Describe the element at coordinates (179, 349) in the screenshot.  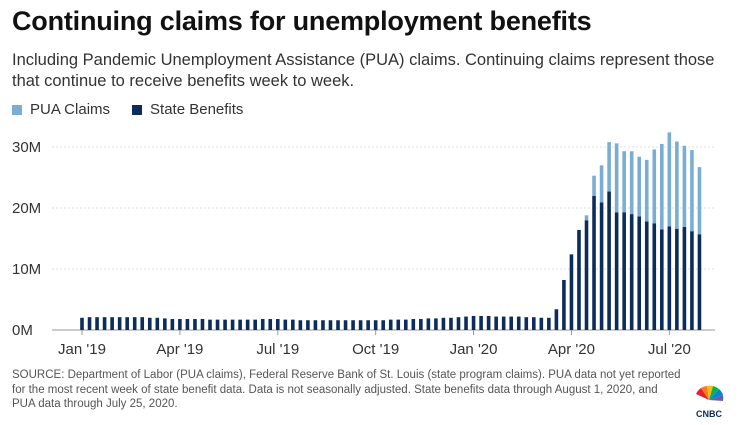
I see `x-tick-label: Apr '19` at that location.